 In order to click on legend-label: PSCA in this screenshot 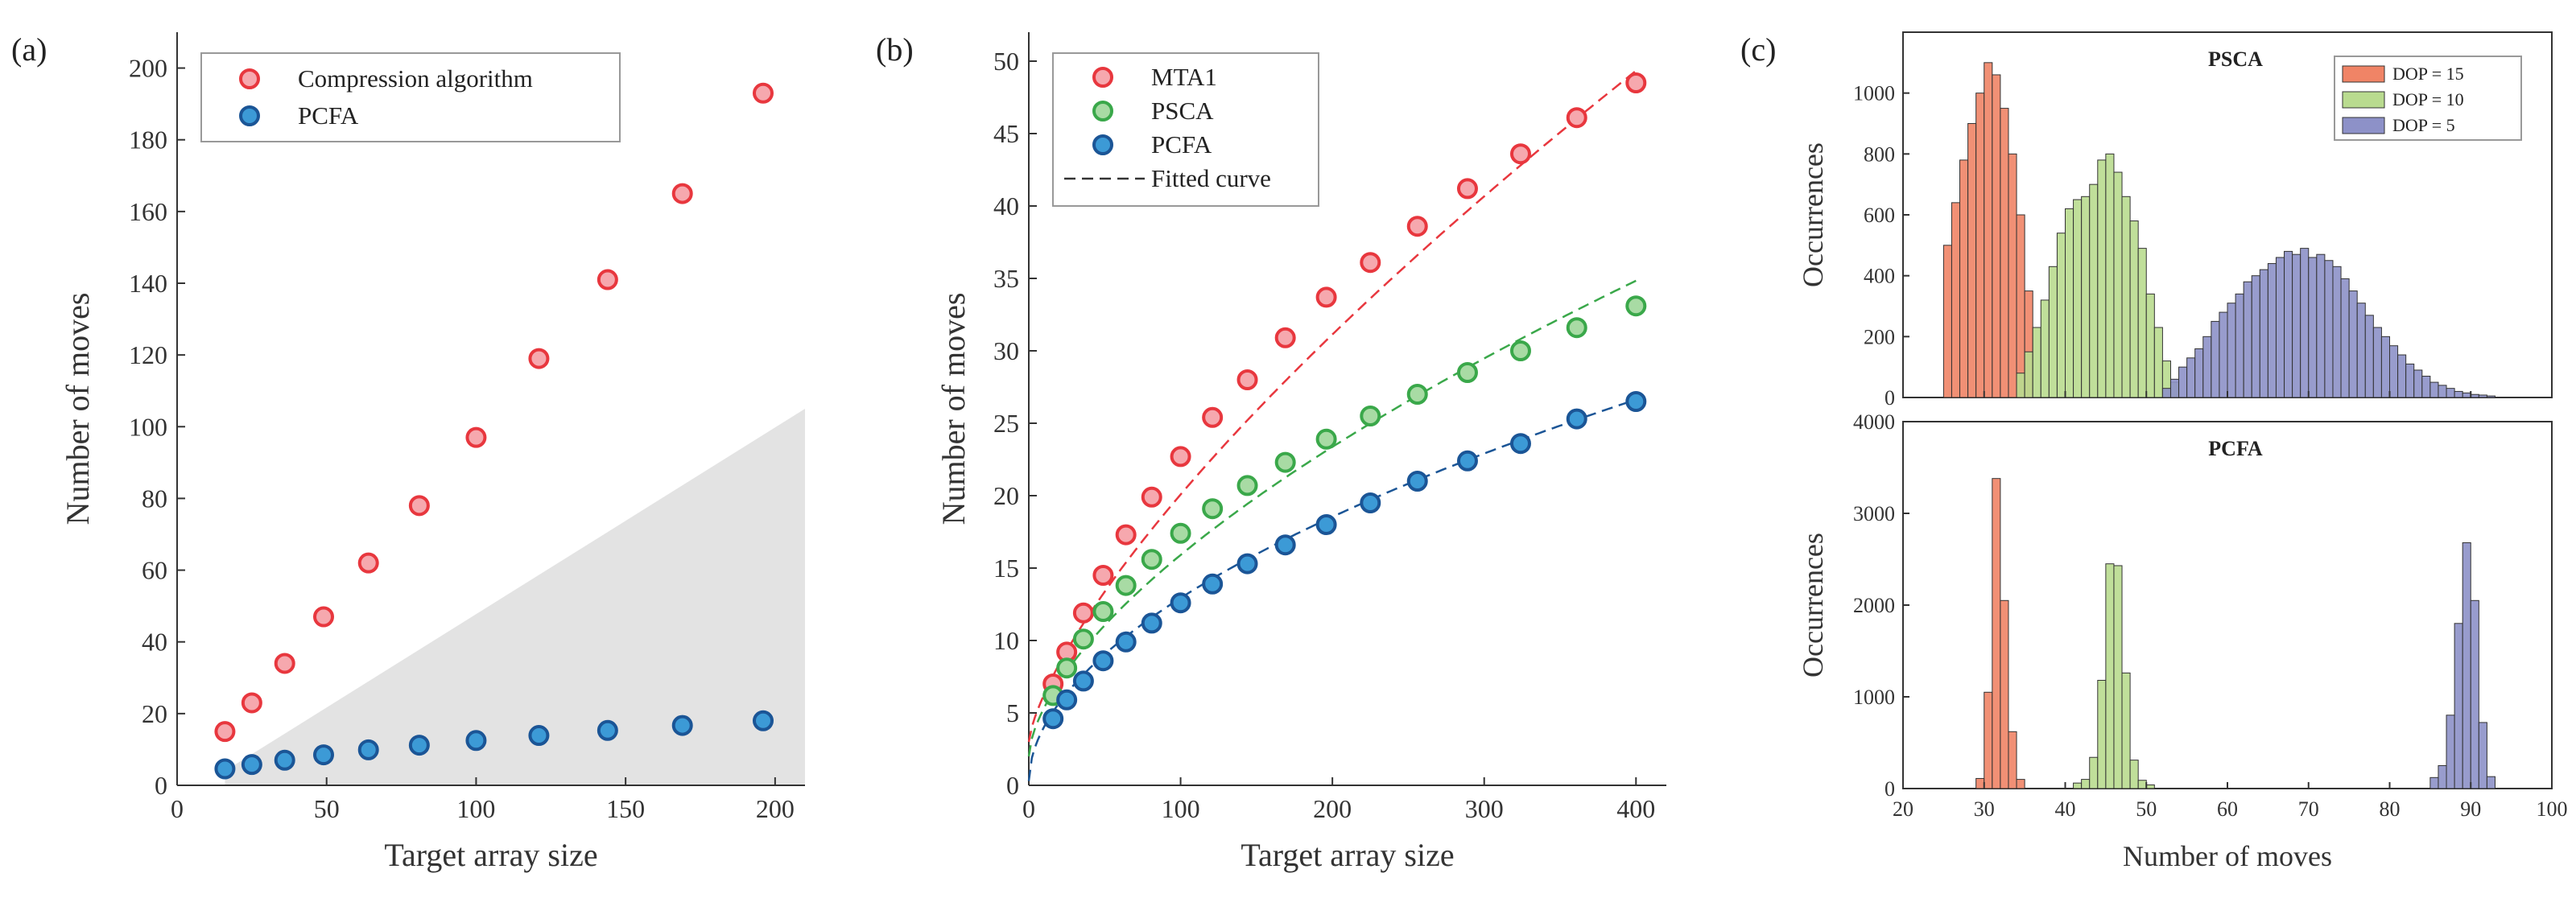, I will do `click(1182, 111)`.